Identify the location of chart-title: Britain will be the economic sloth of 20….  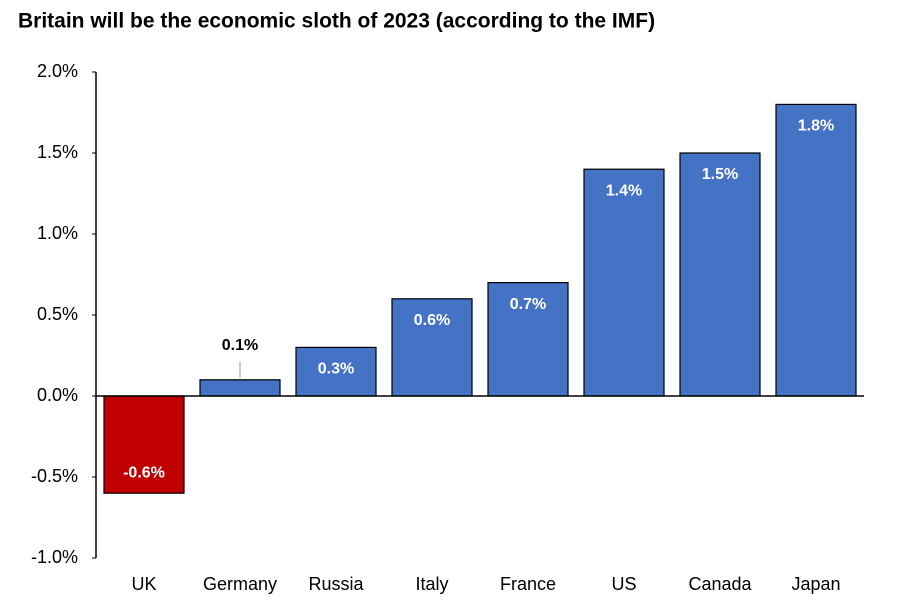
(336, 21).